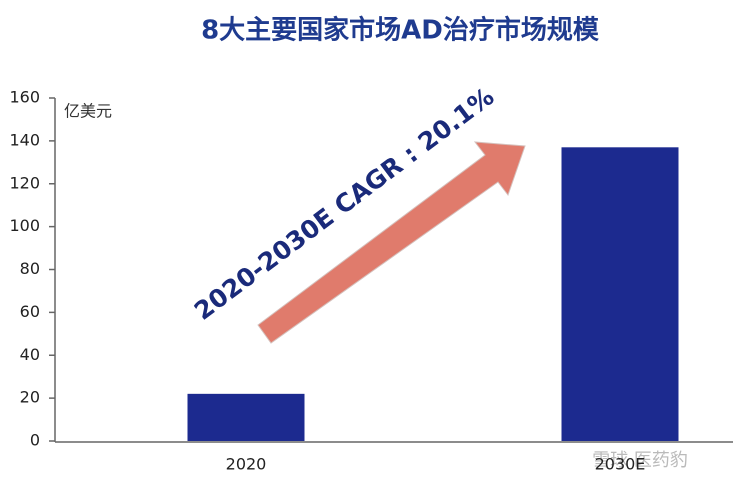  What do you see at coordinates (400, 30) in the screenshot?
I see `chart-title: 8大主要国家市场AD治疗市场规模` at bounding box center [400, 30].